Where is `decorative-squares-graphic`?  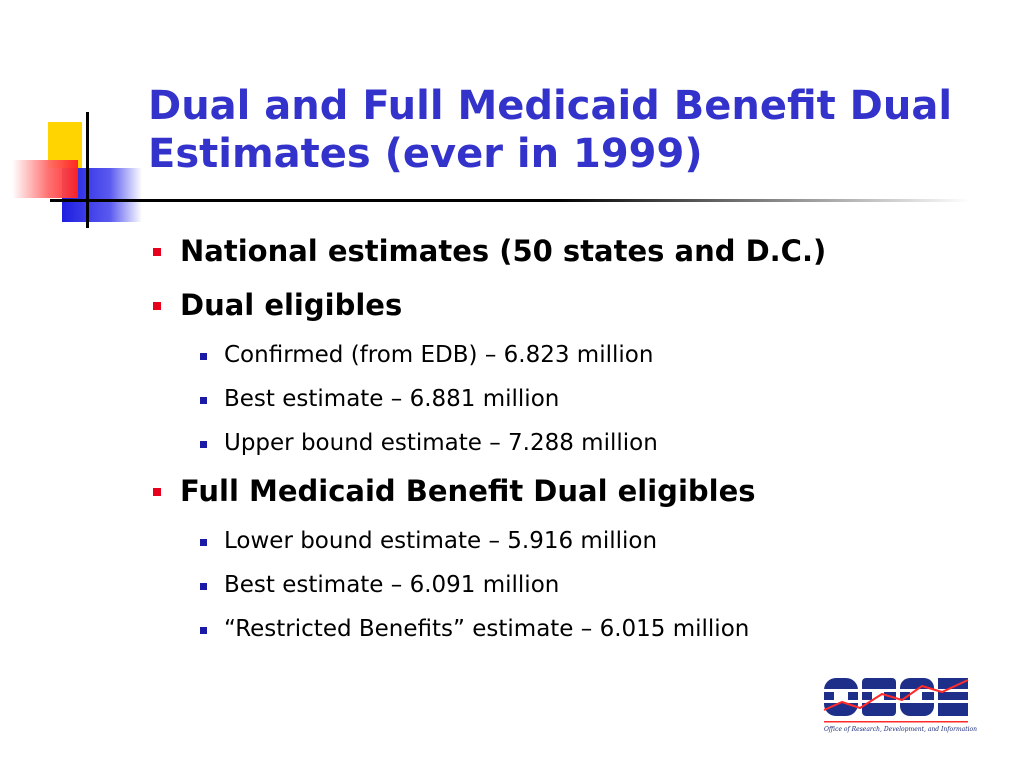
decorative-squares-graphic is located at coordinates (77, 170).